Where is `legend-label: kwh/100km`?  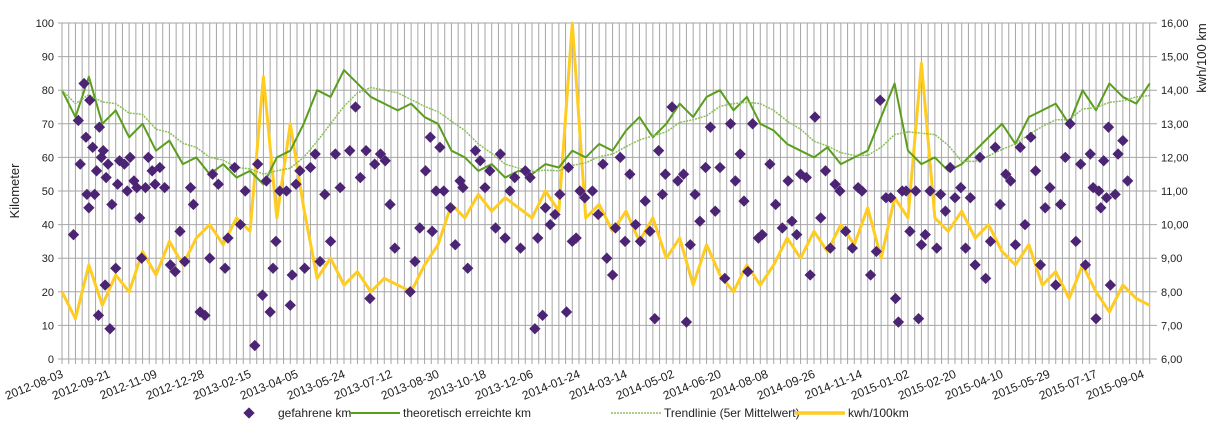 legend-label: kwh/100km is located at coordinates (878, 413).